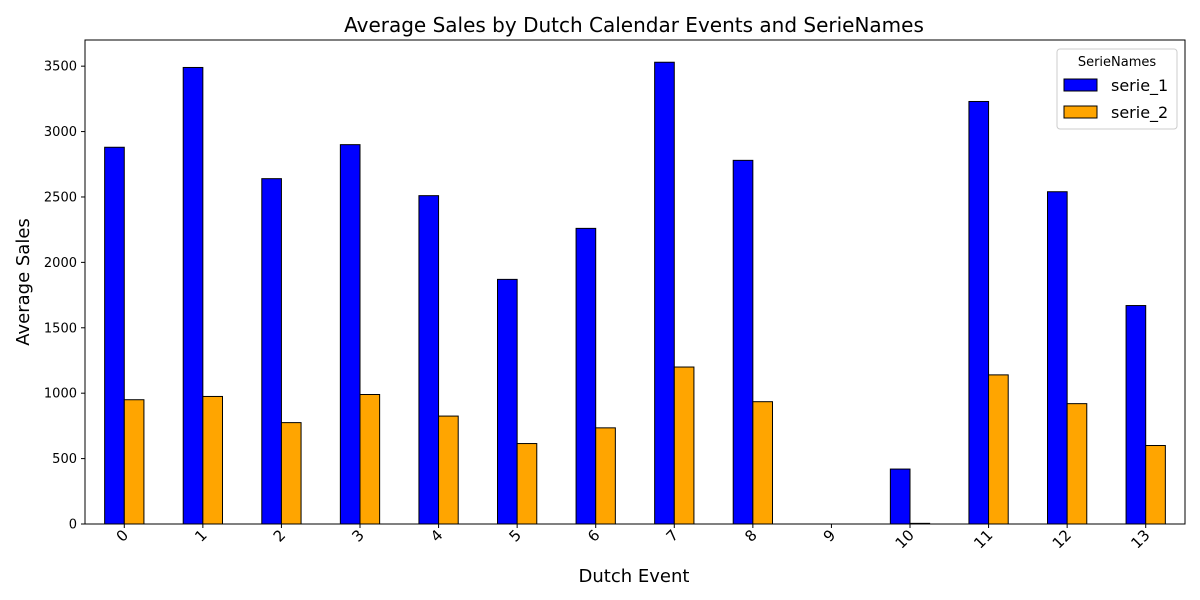  I want to click on y-tick-label: 2000, so click(60, 263).